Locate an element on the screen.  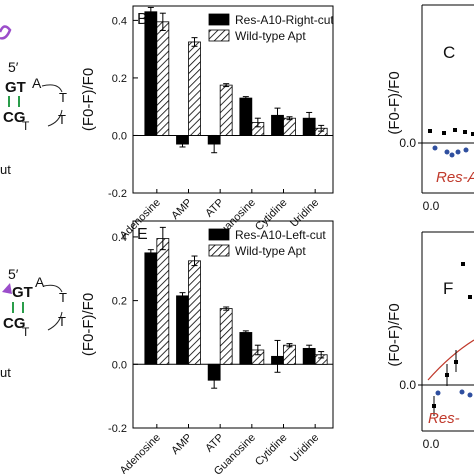
x-tick-label: Cytidine is located at coordinates (271, 450).